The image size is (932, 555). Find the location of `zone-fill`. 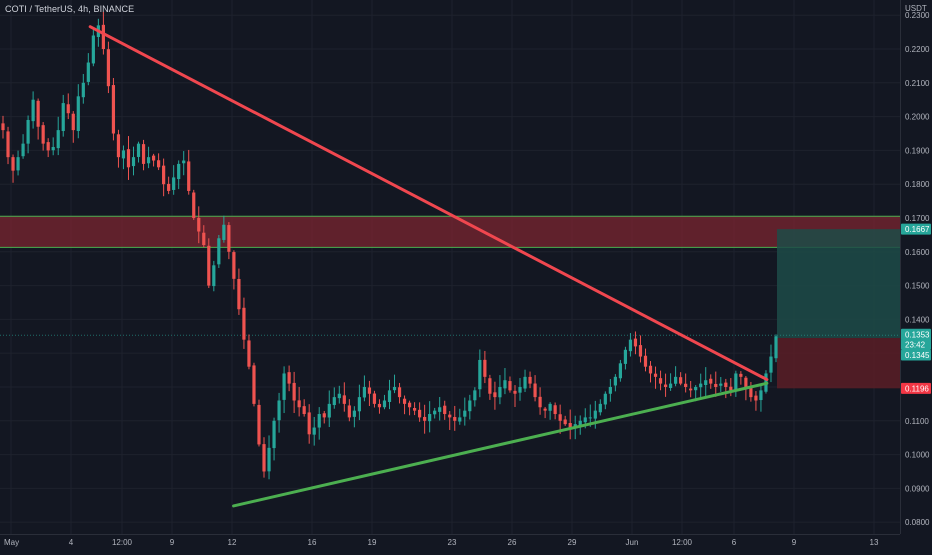

zone-fill is located at coordinates (450, 232).